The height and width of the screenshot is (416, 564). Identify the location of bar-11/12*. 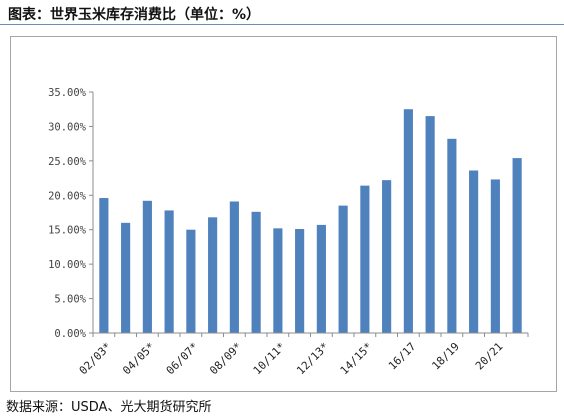
(300, 281).